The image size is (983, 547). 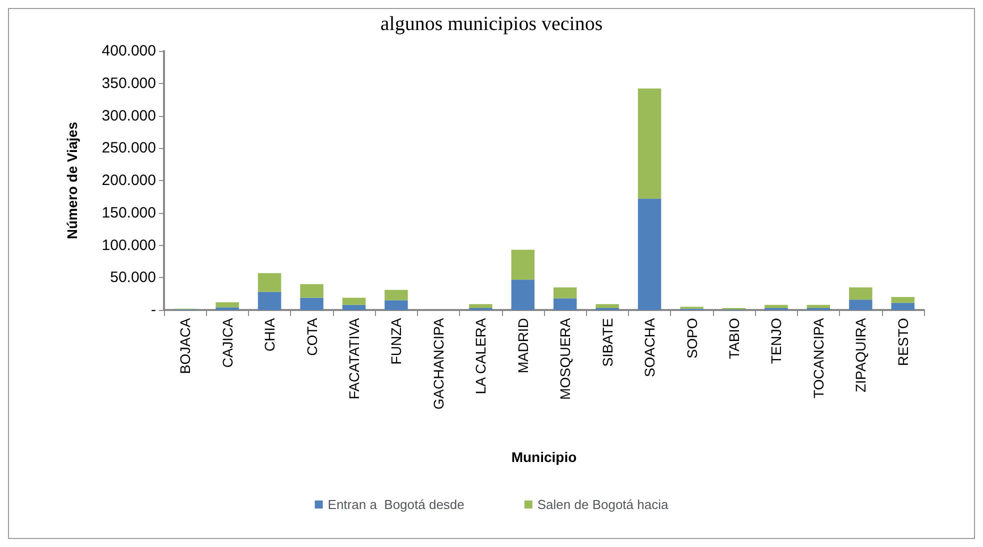 What do you see at coordinates (354, 358) in the screenshot?
I see `x-tick-label: FACATATIVA` at bounding box center [354, 358].